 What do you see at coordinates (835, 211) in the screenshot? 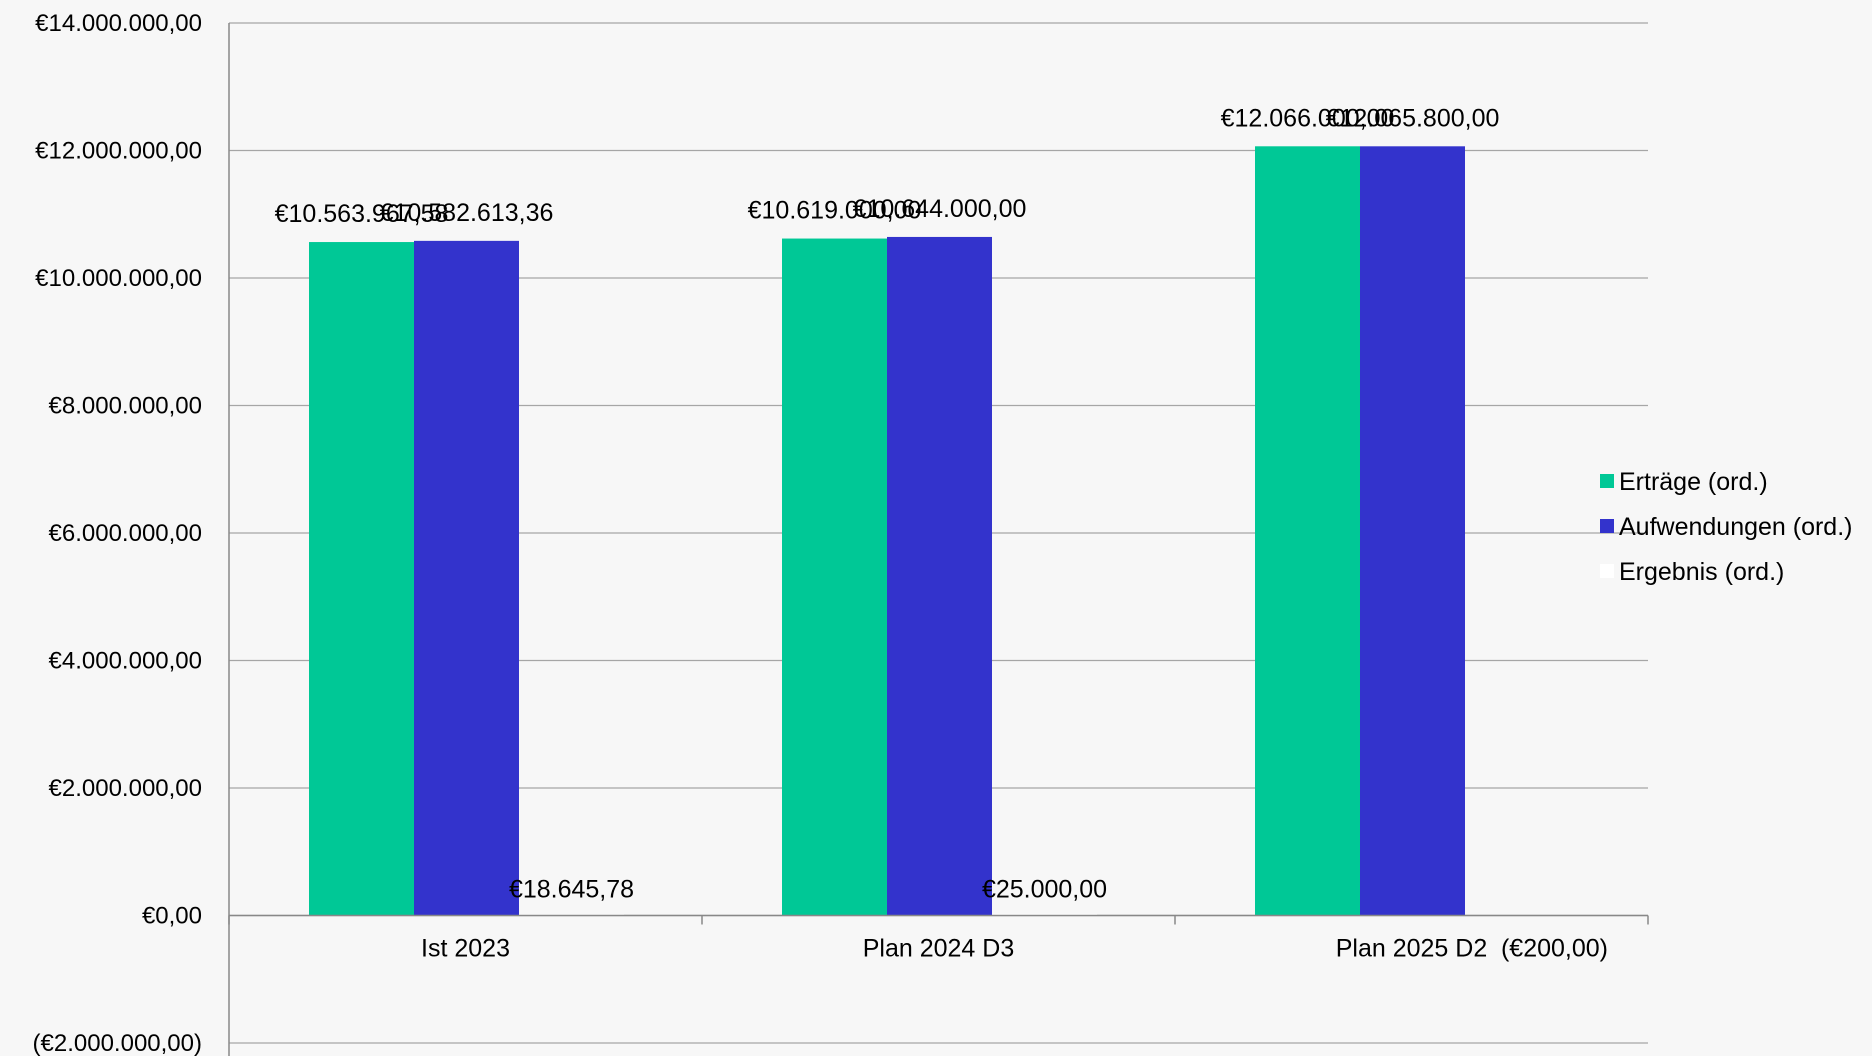
I see `data-label: €10.619.000,00` at bounding box center [835, 211].